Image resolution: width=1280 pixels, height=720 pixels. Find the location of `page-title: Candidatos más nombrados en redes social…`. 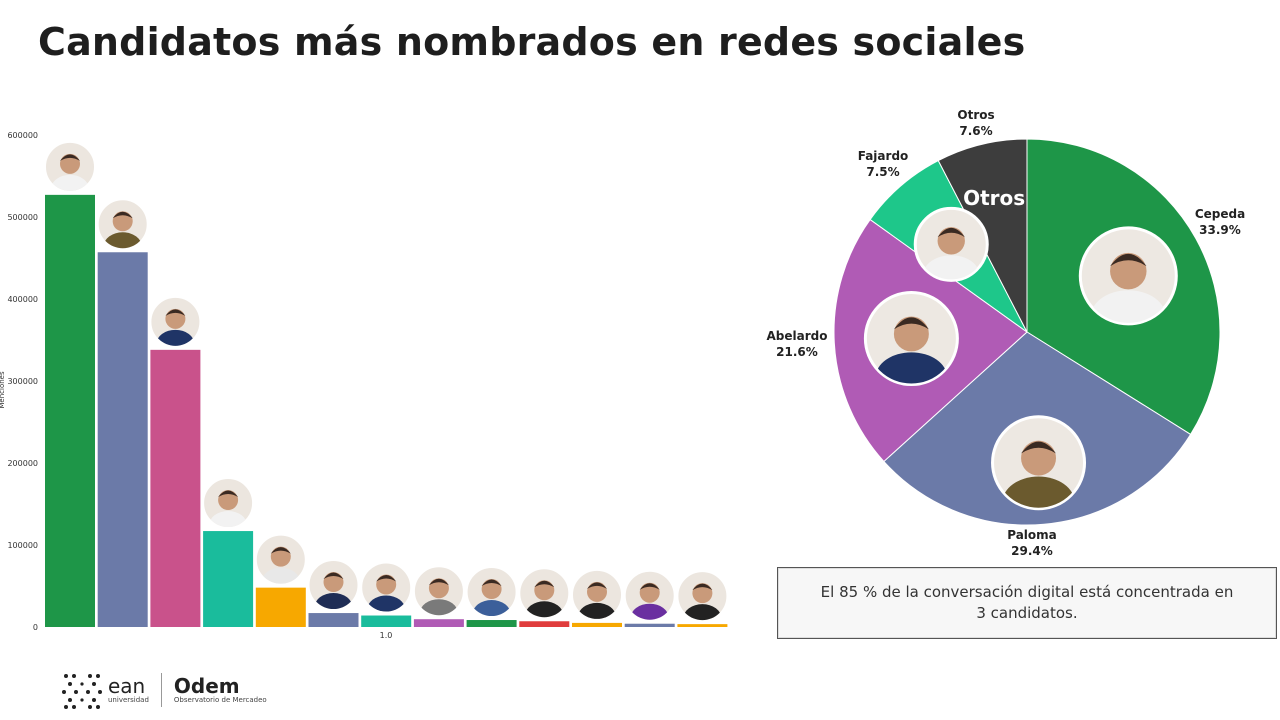

page-title: Candidatos más nombrados en redes social… is located at coordinates (532, 42).